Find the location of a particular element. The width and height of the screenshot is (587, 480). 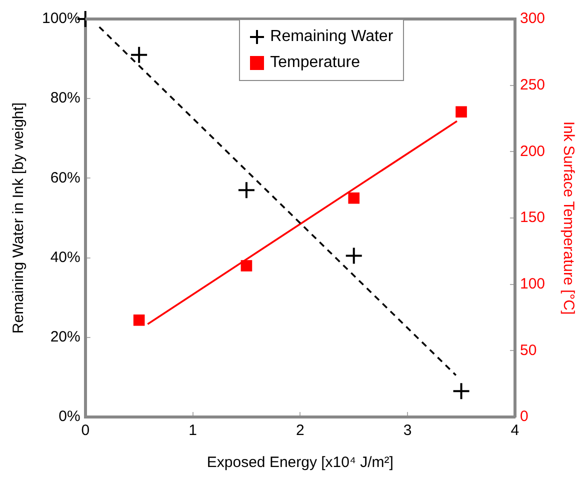

y-tick-label: 80% is located at coordinates (65, 98).